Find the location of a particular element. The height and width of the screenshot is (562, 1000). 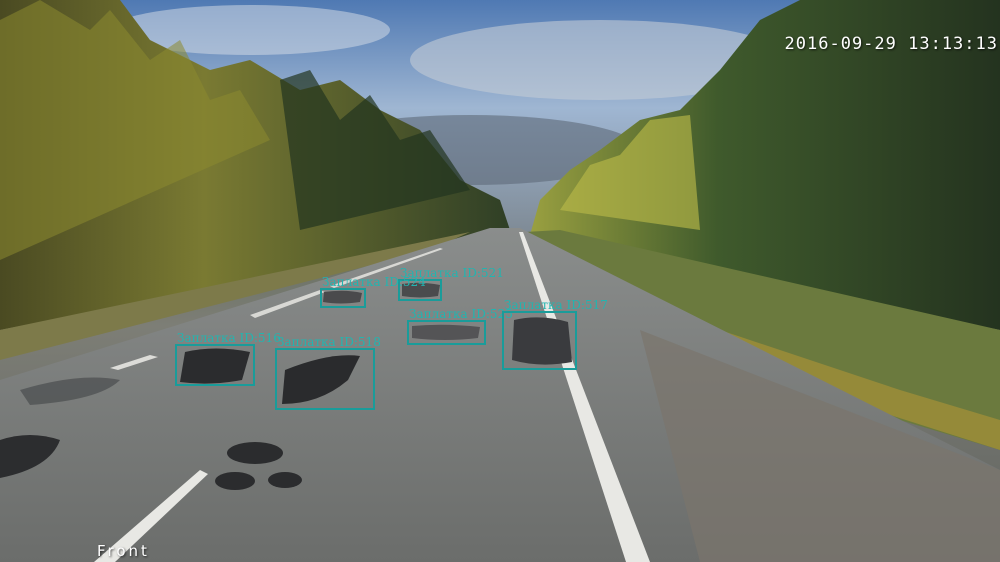

right-edge-line is located at coordinates (584, 397).